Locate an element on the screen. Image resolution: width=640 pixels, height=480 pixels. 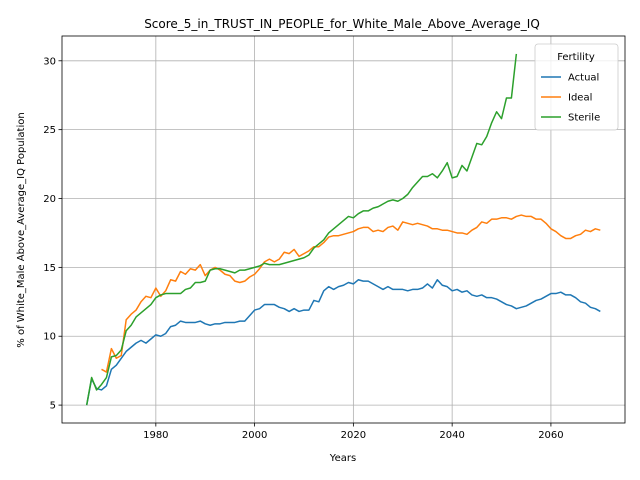
legend-box is located at coordinates (576, 87).